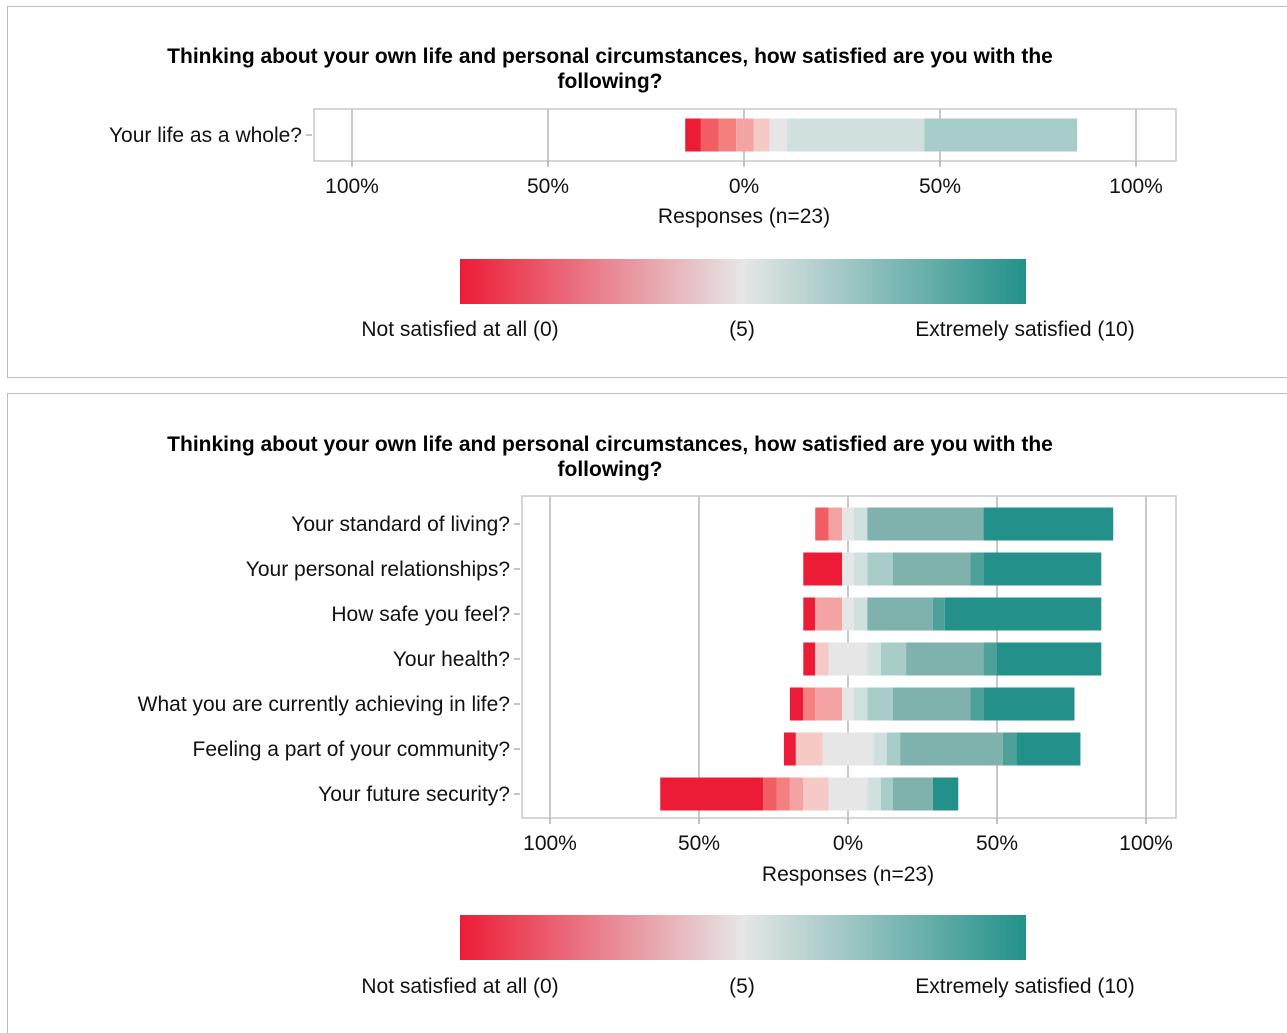 This screenshot has height=1033, width=1287. What do you see at coordinates (420, 614) in the screenshot?
I see `chart-2-category-label: How safe you feel?` at bounding box center [420, 614].